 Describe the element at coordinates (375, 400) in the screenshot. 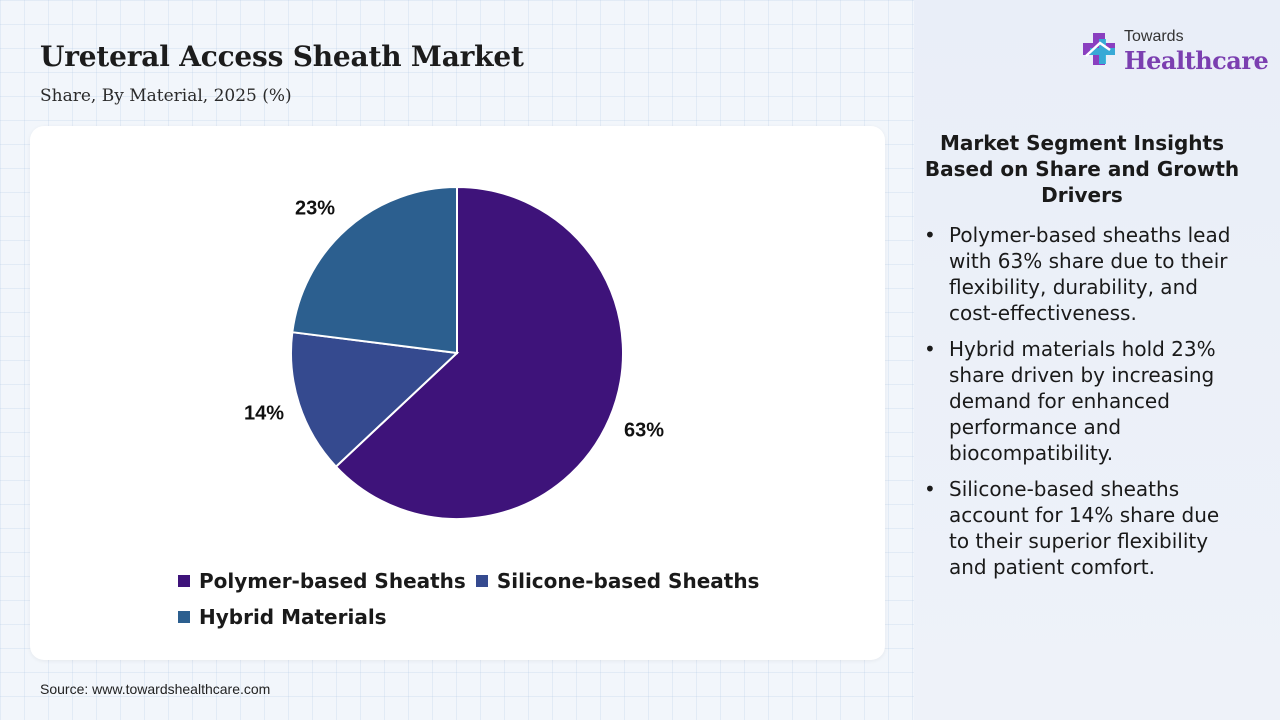

I see `pie-slice-silicone` at that location.